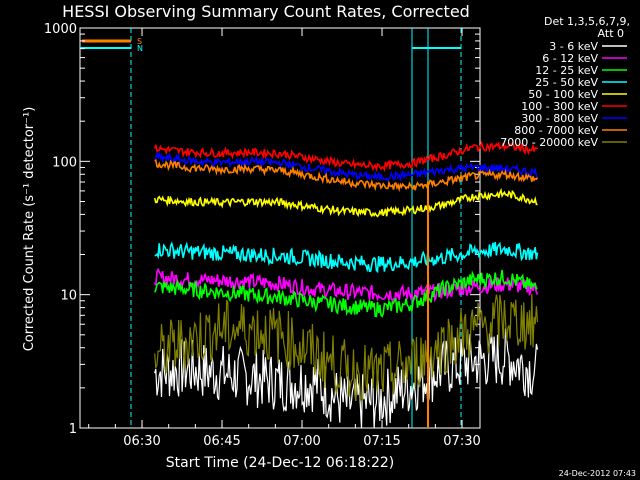 The height and width of the screenshot is (480, 640). Describe the element at coordinates (64, 162) in the screenshot. I see `y-tick-label: 100` at that location.